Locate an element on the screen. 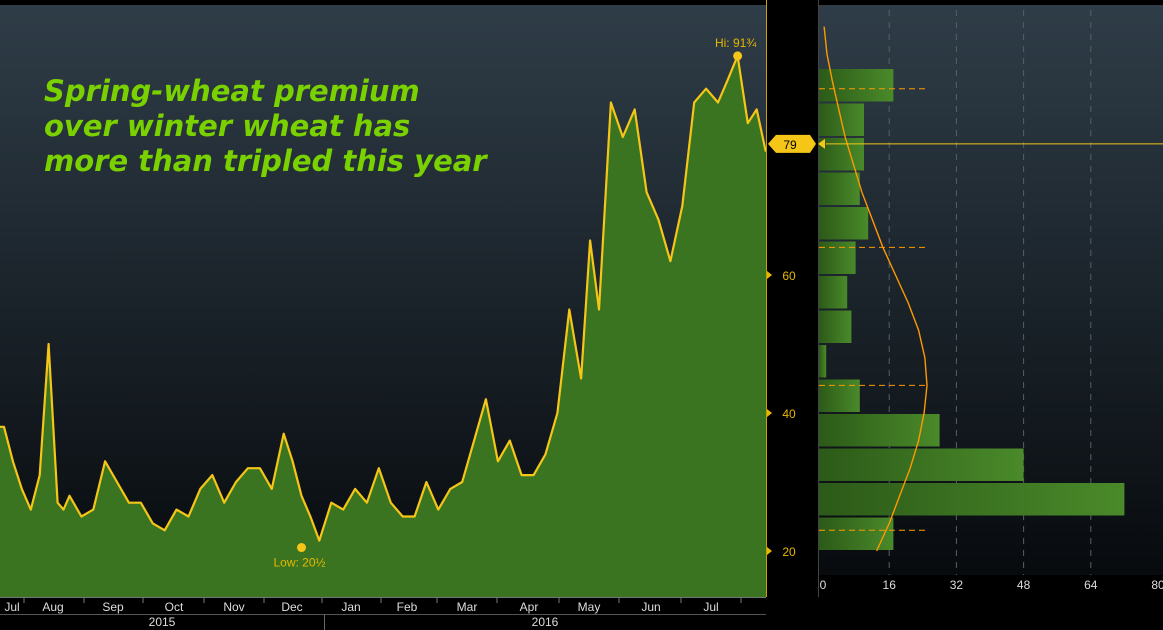 Image resolution: width=1163 pixels, height=630 pixels. hist-axis-band is located at coordinates (990, 585).